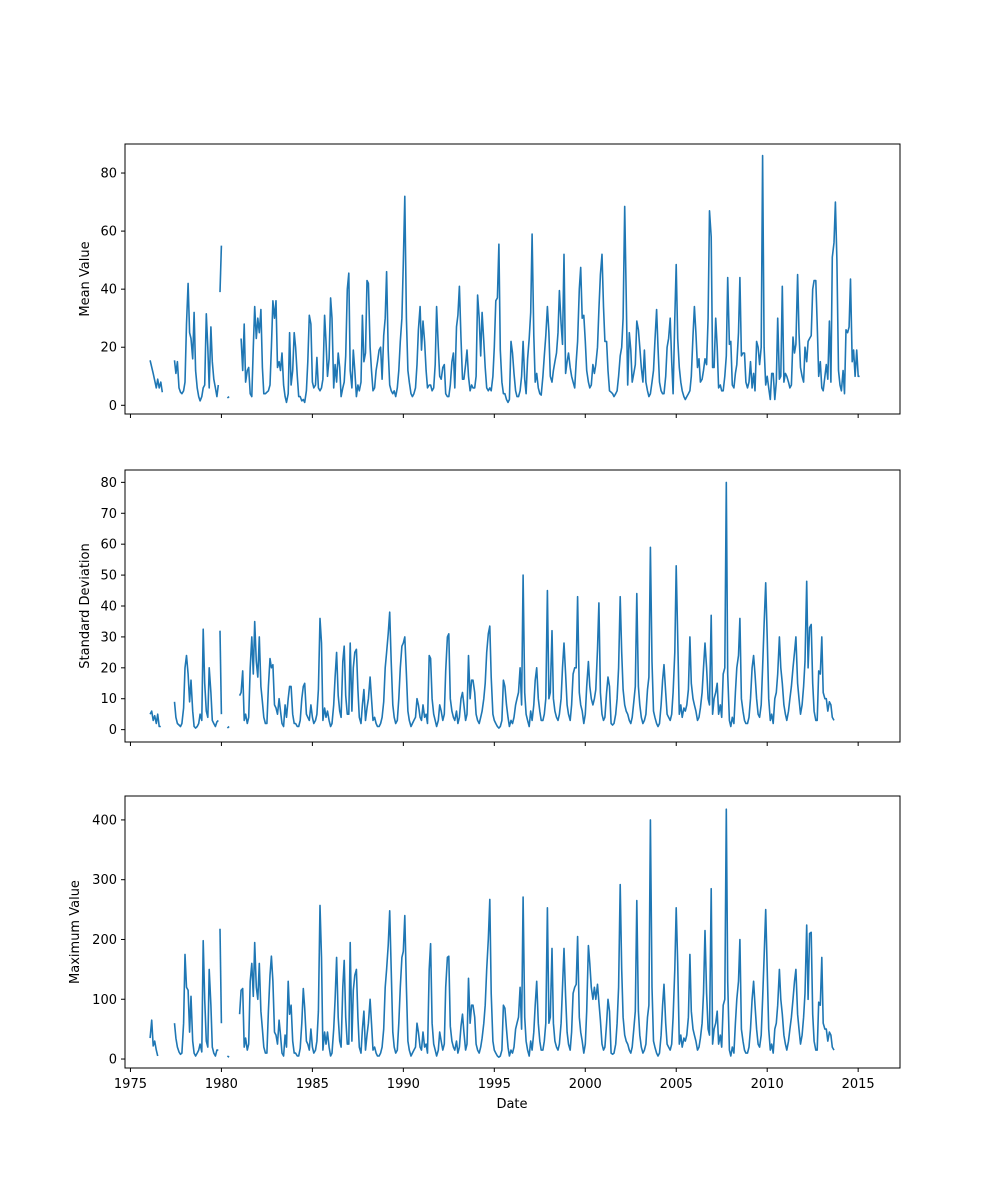 The height and width of the screenshot is (1200, 1000). I want to click on x-tick-label: 1975, so click(130, 1084).